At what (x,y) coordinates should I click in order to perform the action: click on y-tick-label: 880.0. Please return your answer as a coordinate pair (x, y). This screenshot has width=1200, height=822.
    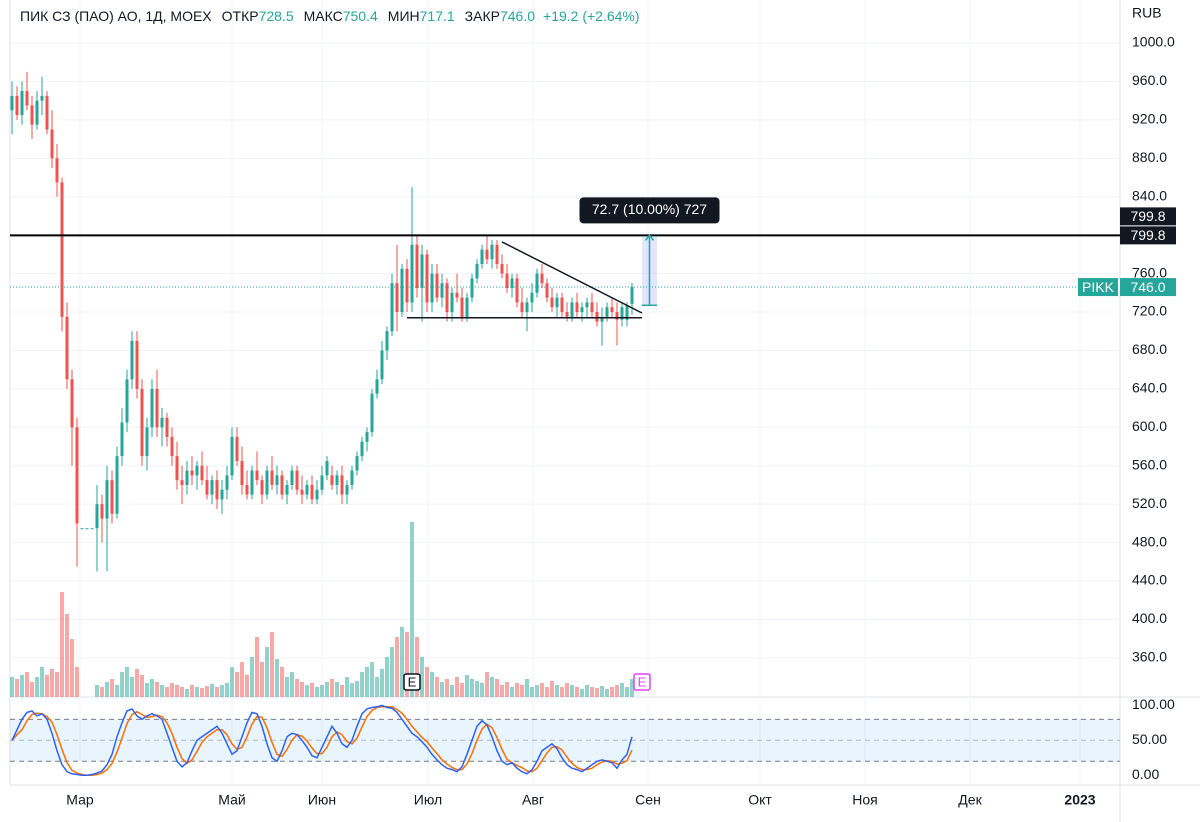
    Looking at the image, I should click on (1149, 157).